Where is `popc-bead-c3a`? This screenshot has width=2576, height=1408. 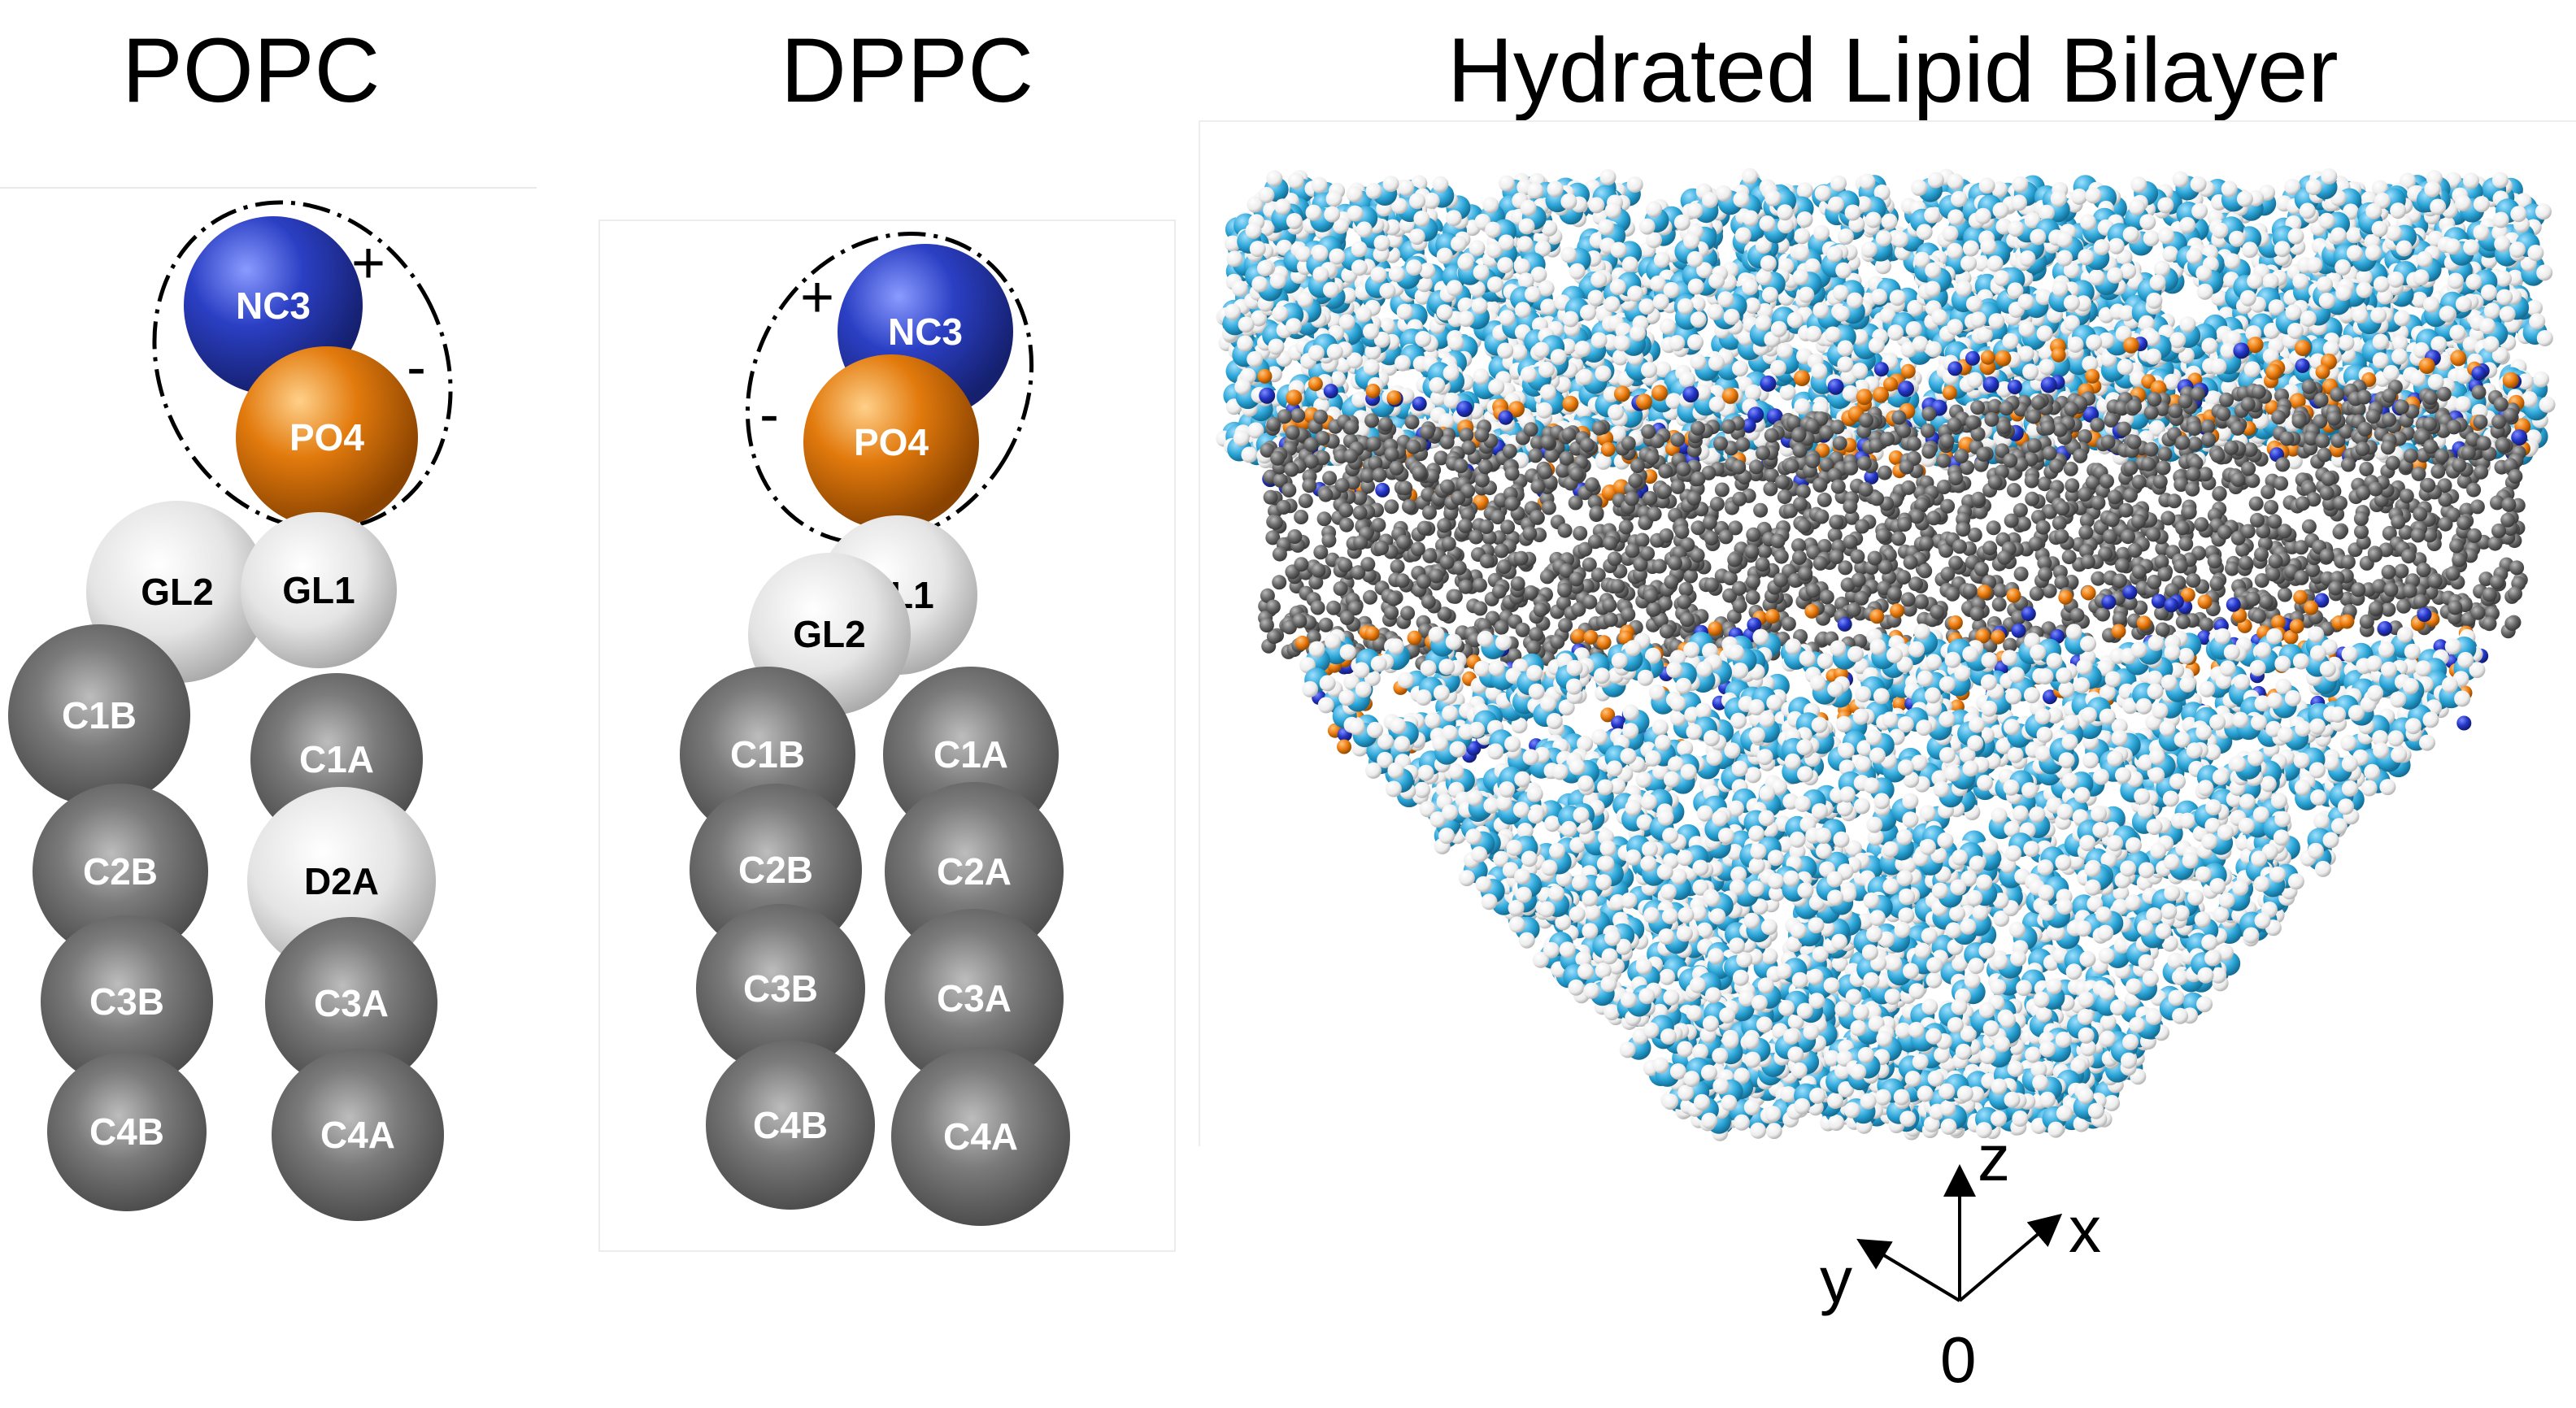
popc-bead-c3a is located at coordinates (351, 1003).